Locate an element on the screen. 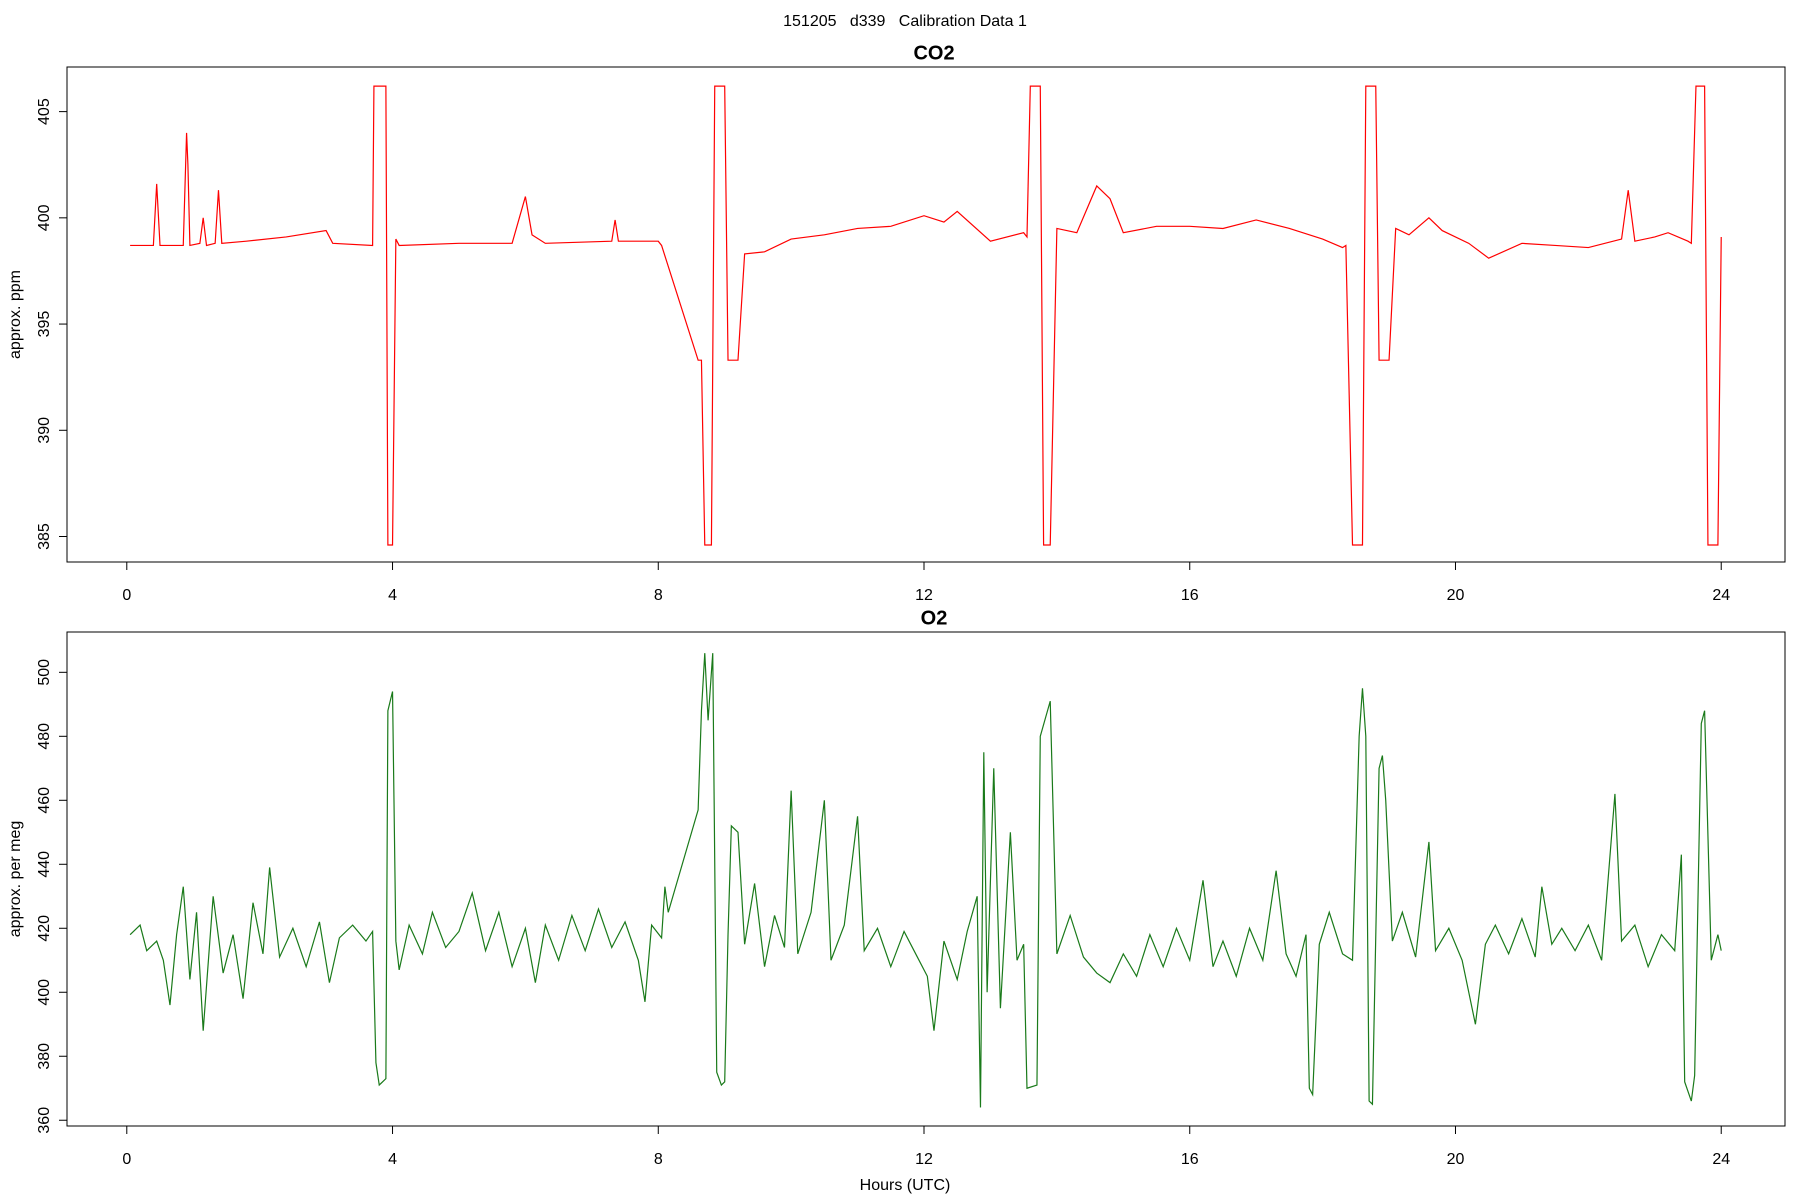 This screenshot has height=1200, width=1800. x-axis-label: Hours (UTC) is located at coordinates (905, 1185).